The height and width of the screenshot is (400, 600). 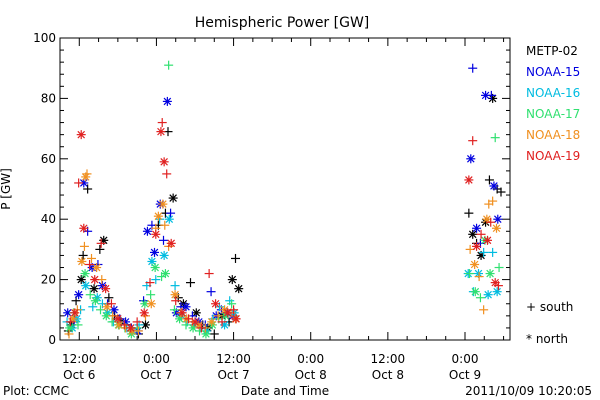 I want to click on x-tick-date-label: Oct 6, so click(x=79, y=375).